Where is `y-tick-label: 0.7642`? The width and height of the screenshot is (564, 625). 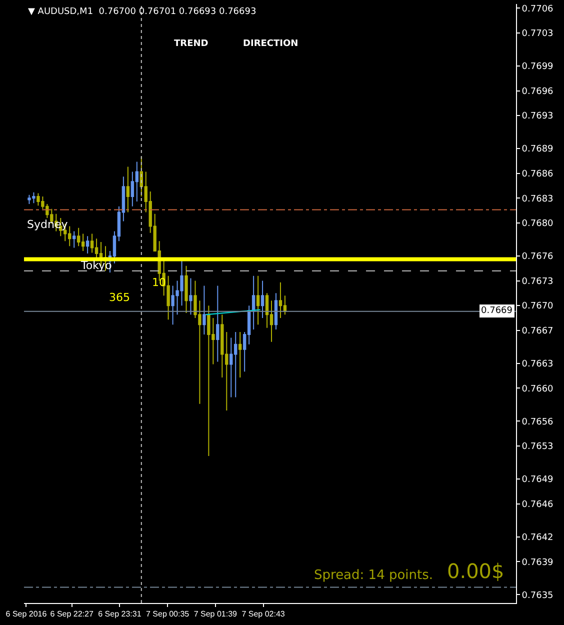
y-tick-label: 0.7642 is located at coordinates (538, 538).